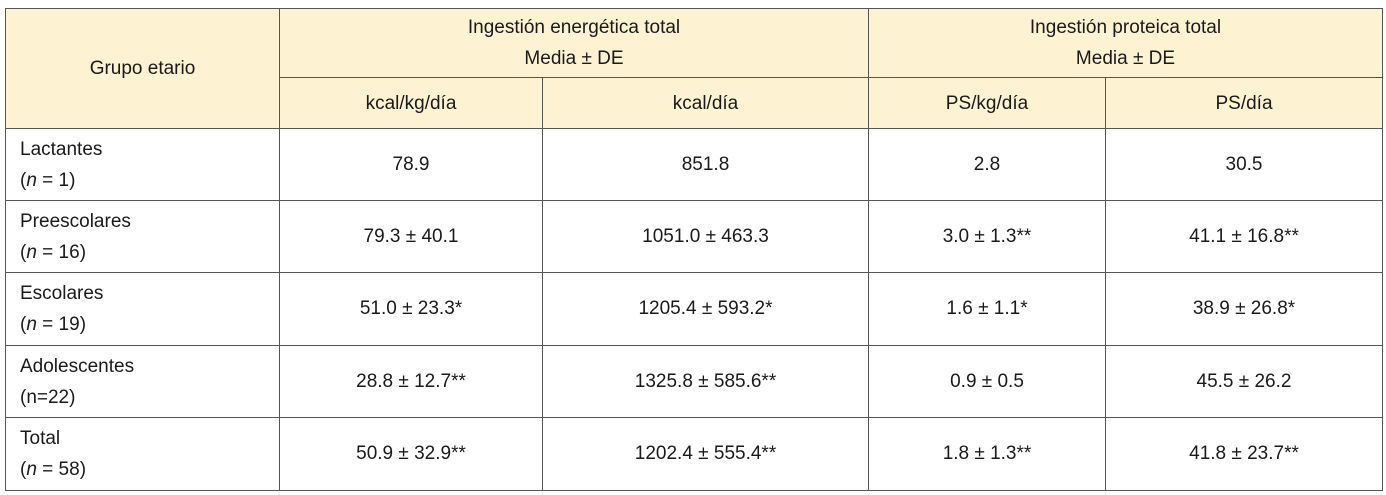 The height and width of the screenshot is (495, 1386). Describe the element at coordinates (1244, 237) in the screenshot. I see `value-cell: 41.1 ± 16.8**` at that location.